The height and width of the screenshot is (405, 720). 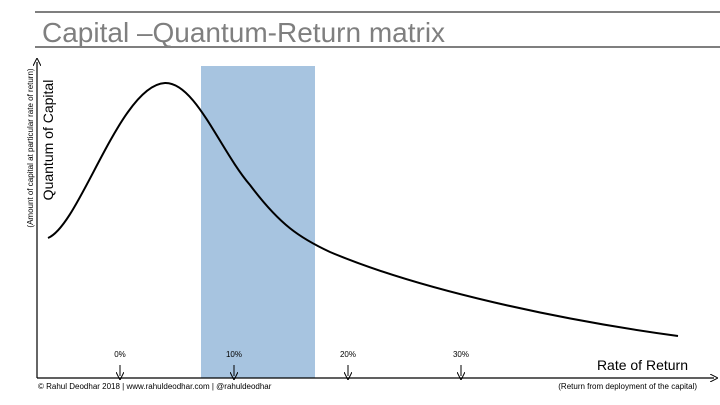 What do you see at coordinates (291, 363) in the screenshot?
I see `markers: 0% 10% 20% 30%` at bounding box center [291, 363].